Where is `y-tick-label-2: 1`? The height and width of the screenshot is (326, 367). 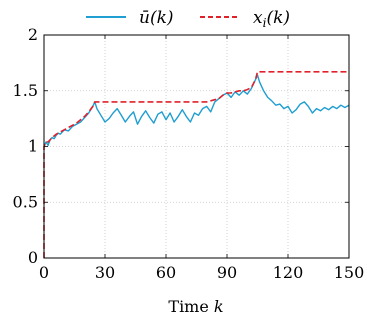 y-tick-label-2: 1 is located at coordinates (33, 146).